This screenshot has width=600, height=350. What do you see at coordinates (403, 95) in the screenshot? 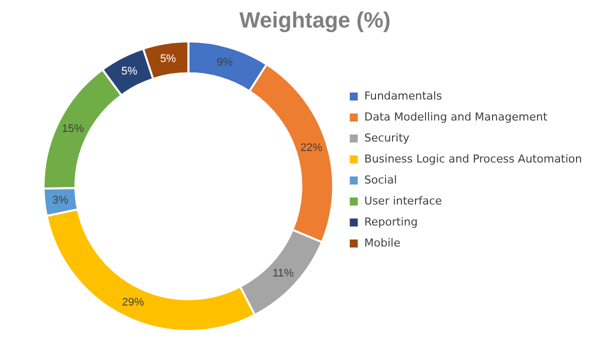
I see `legend-label: Fundamentals` at bounding box center [403, 95].